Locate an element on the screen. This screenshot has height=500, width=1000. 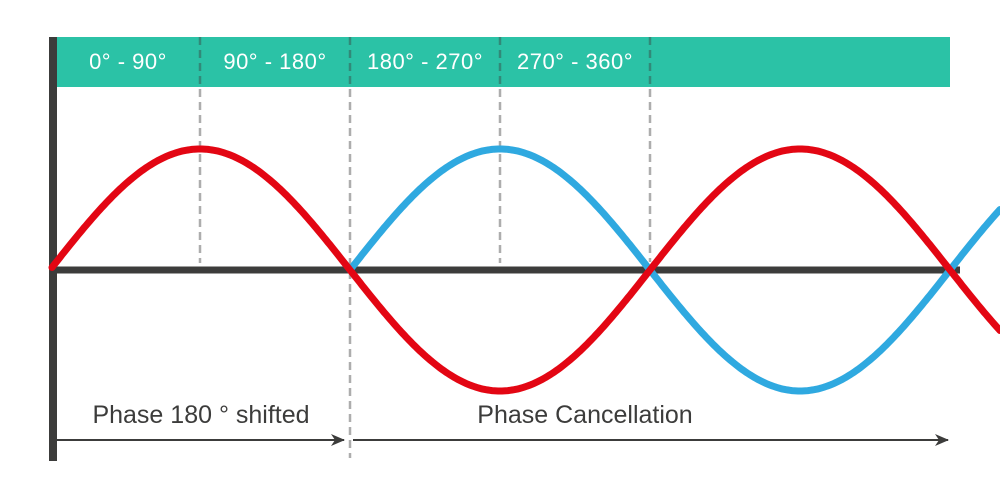
x-axis-line is located at coordinates (504, 270).